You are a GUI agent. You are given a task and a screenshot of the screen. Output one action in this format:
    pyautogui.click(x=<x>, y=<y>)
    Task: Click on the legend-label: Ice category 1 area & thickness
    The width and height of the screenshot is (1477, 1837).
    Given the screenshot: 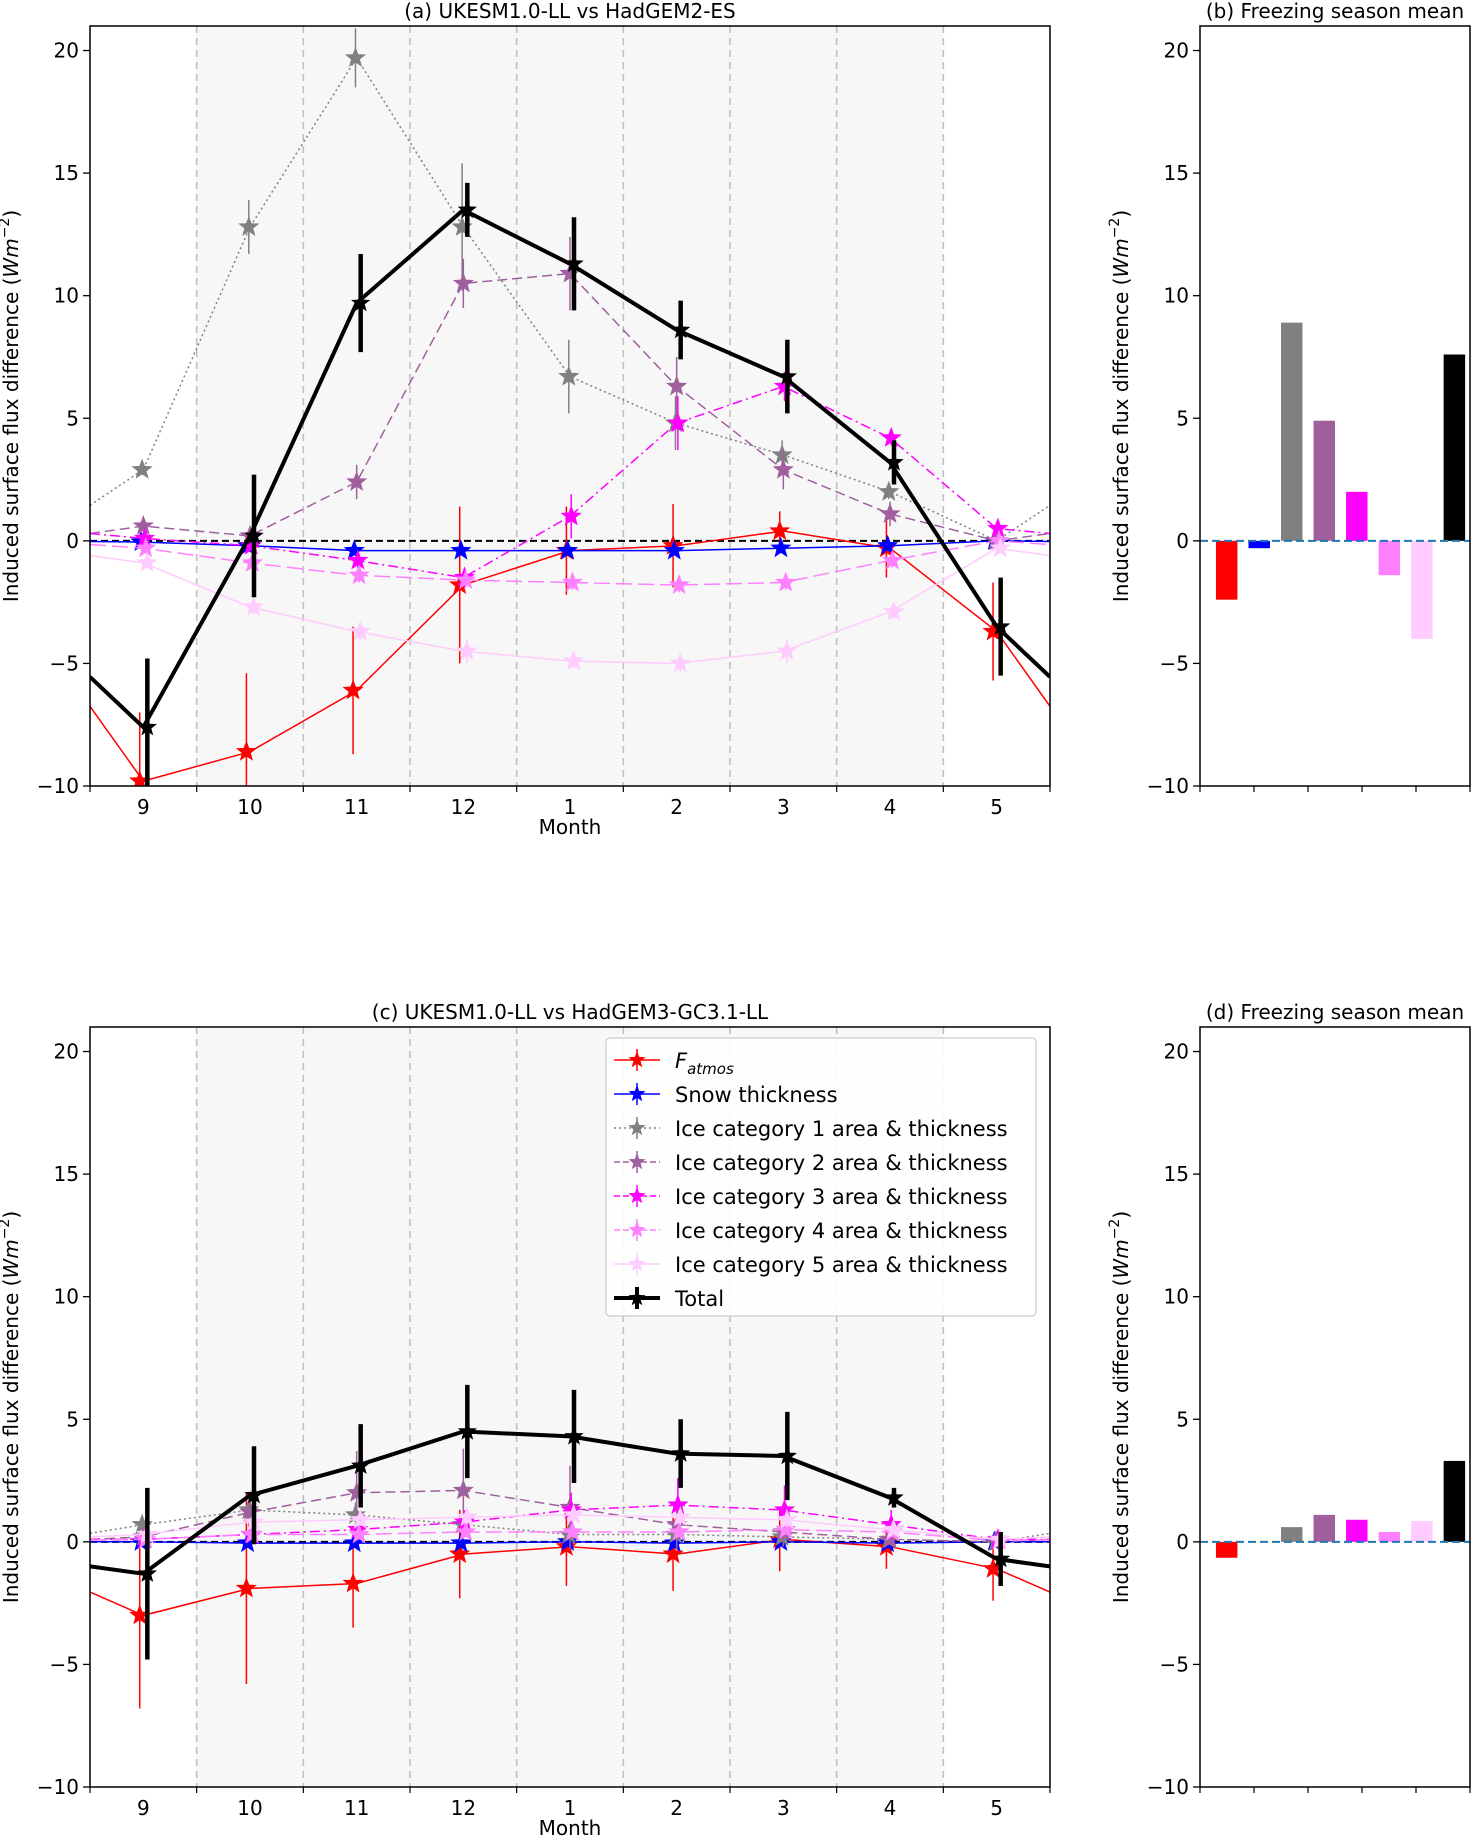 What is the action you would take?
    pyautogui.click(x=841, y=1129)
    